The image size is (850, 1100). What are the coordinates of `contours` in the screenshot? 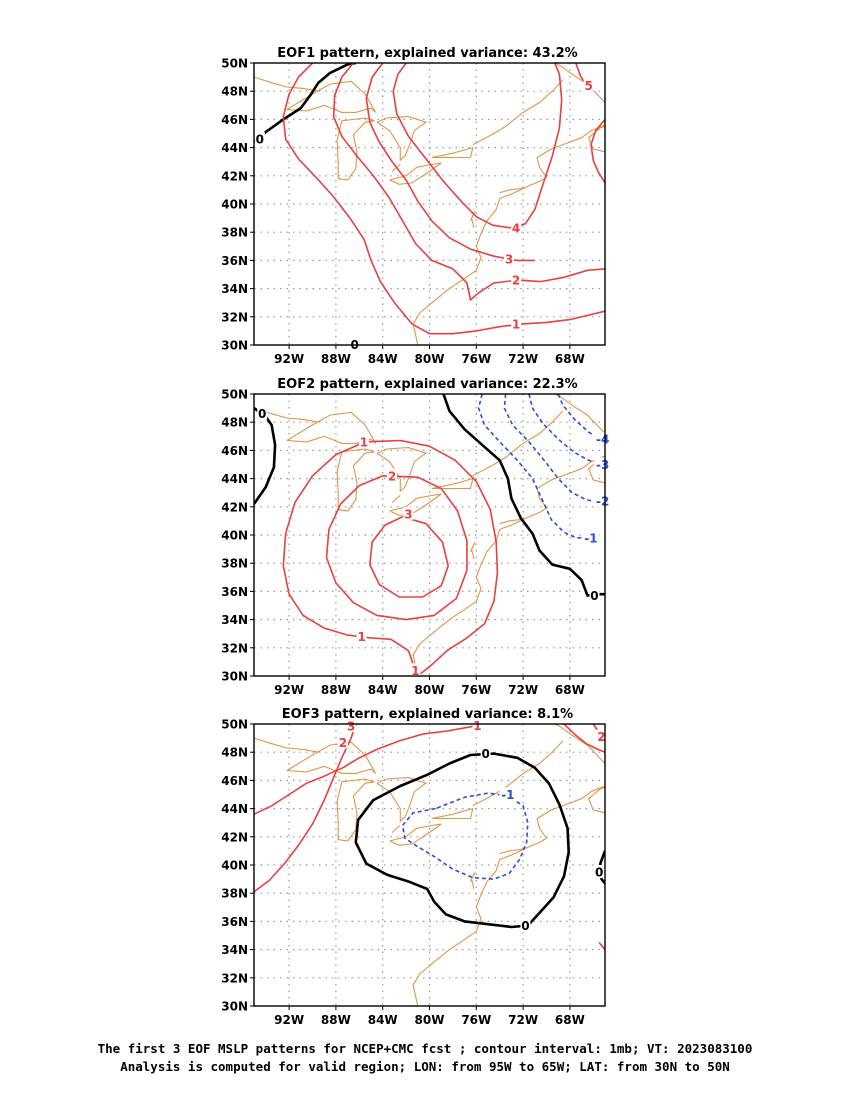 It's located at (429, 199).